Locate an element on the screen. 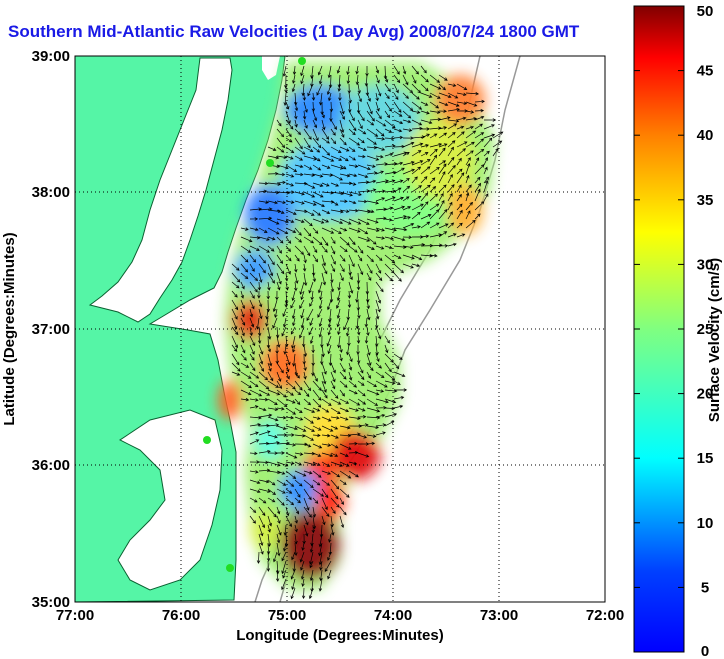  chesapeake-bay is located at coordinates (160, 190).